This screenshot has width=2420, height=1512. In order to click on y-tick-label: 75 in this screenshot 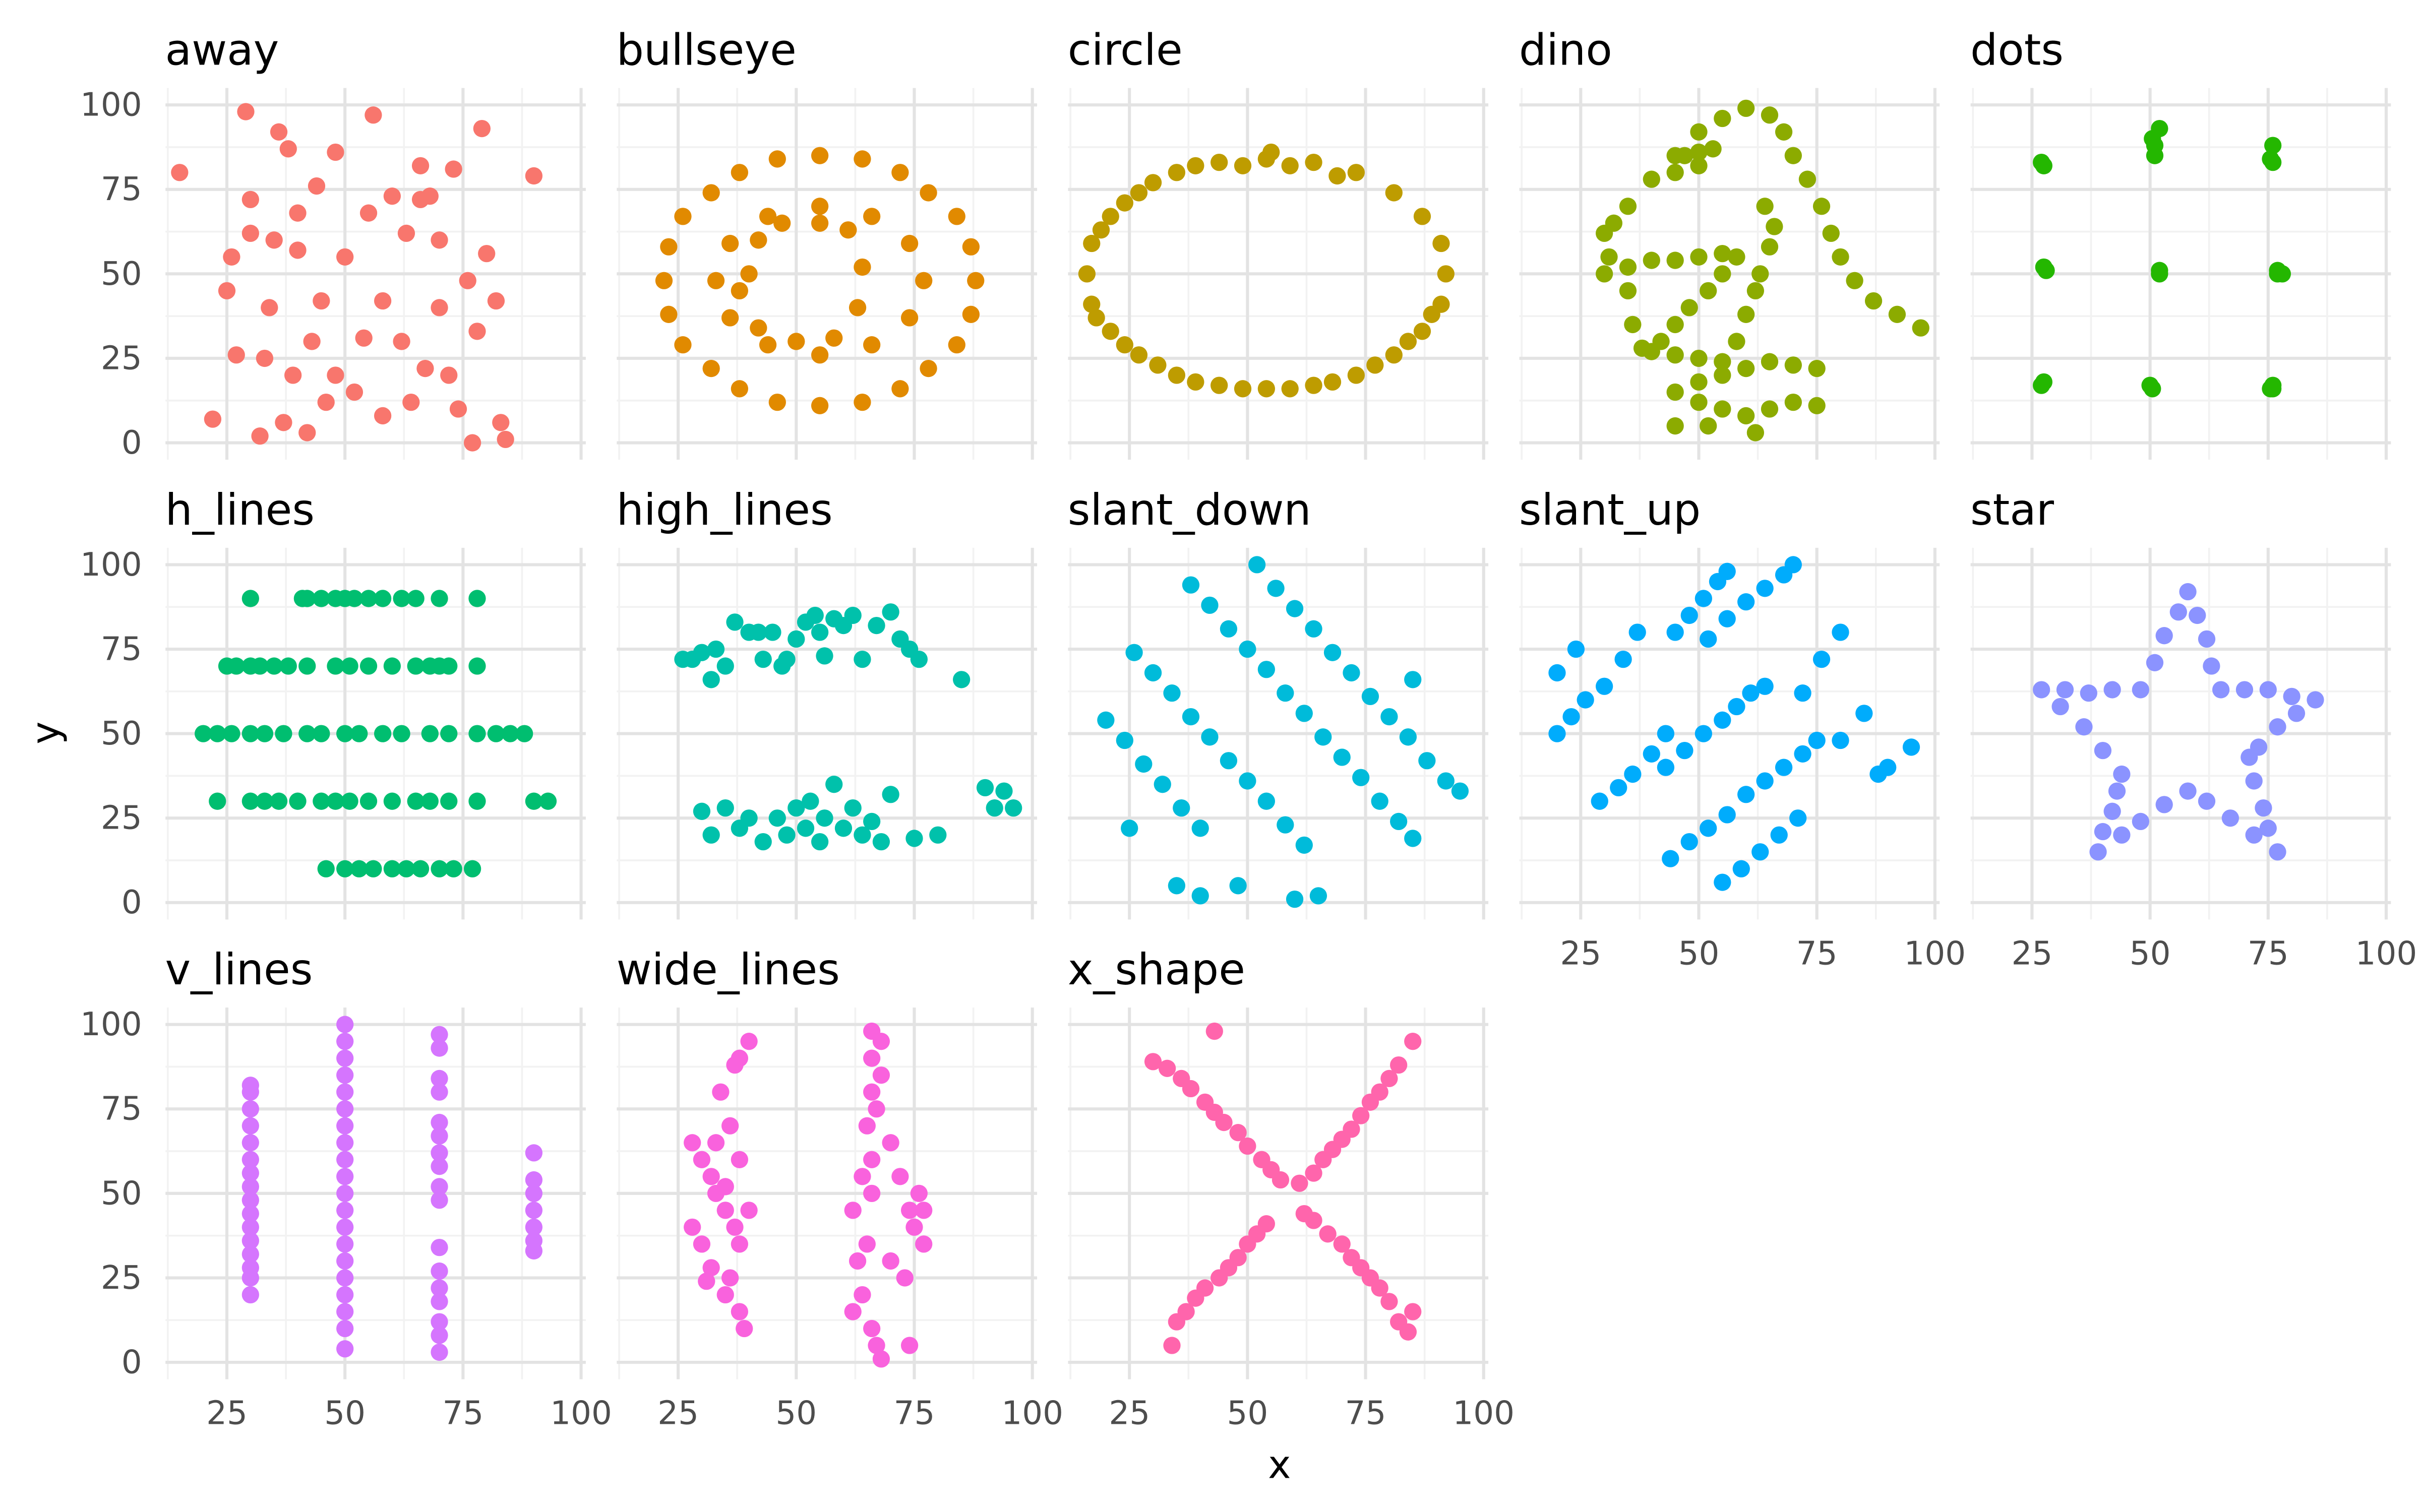, I will do `click(121, 649)`.